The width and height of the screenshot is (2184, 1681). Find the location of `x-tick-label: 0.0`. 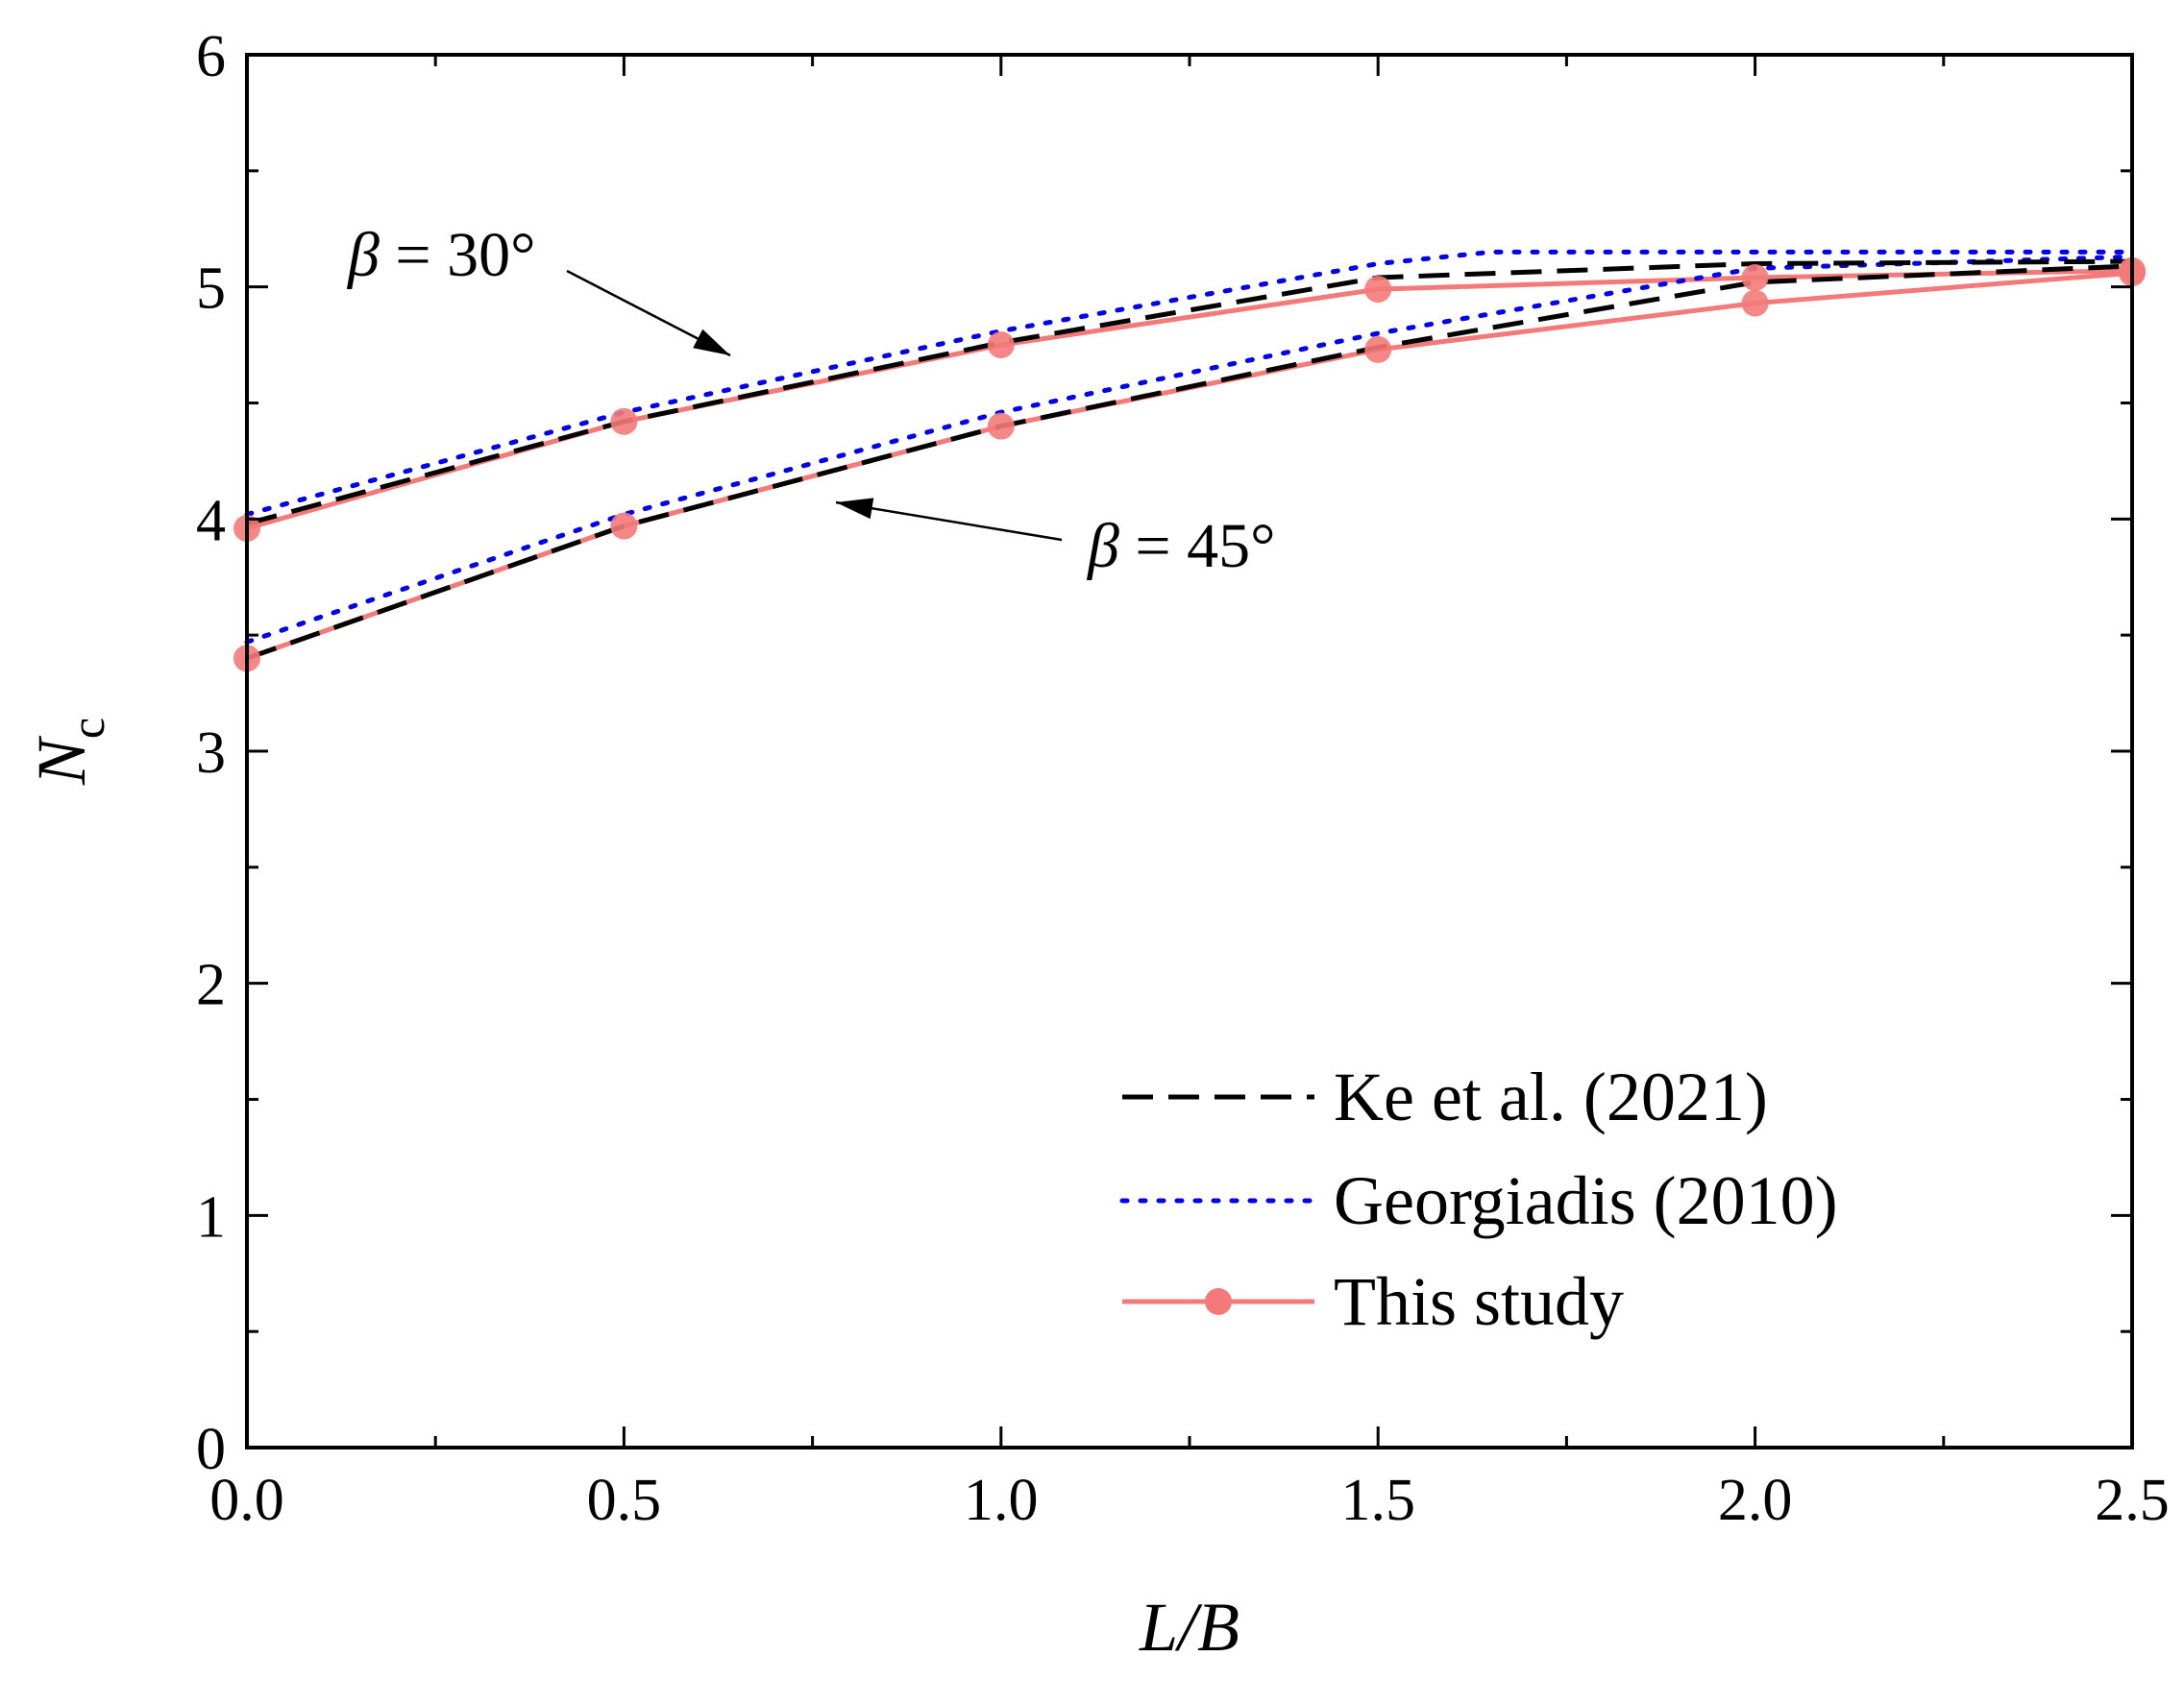

x-tick-label: 0.0 is located at coordinates (246, 1500).